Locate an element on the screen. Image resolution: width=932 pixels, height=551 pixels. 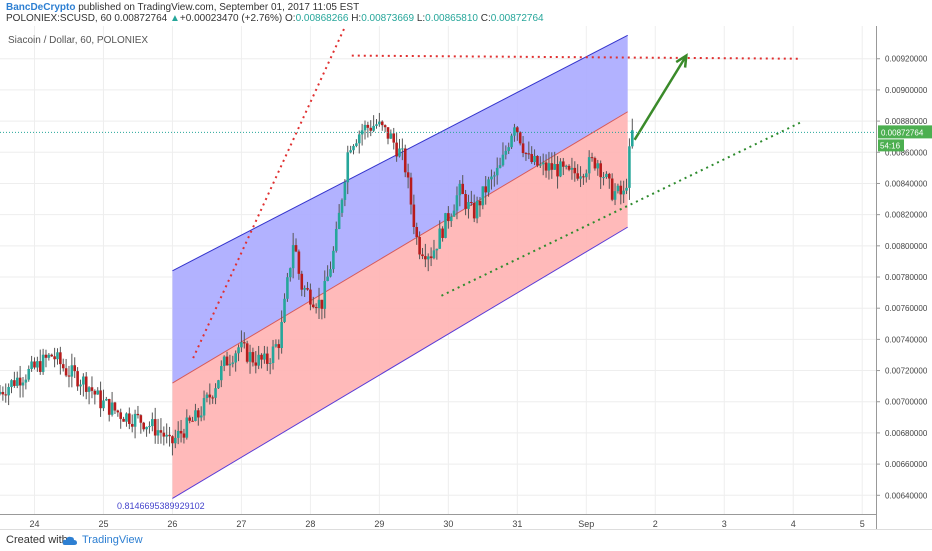
tradingview-brand: TradingView is located at coordinates (112, 540).